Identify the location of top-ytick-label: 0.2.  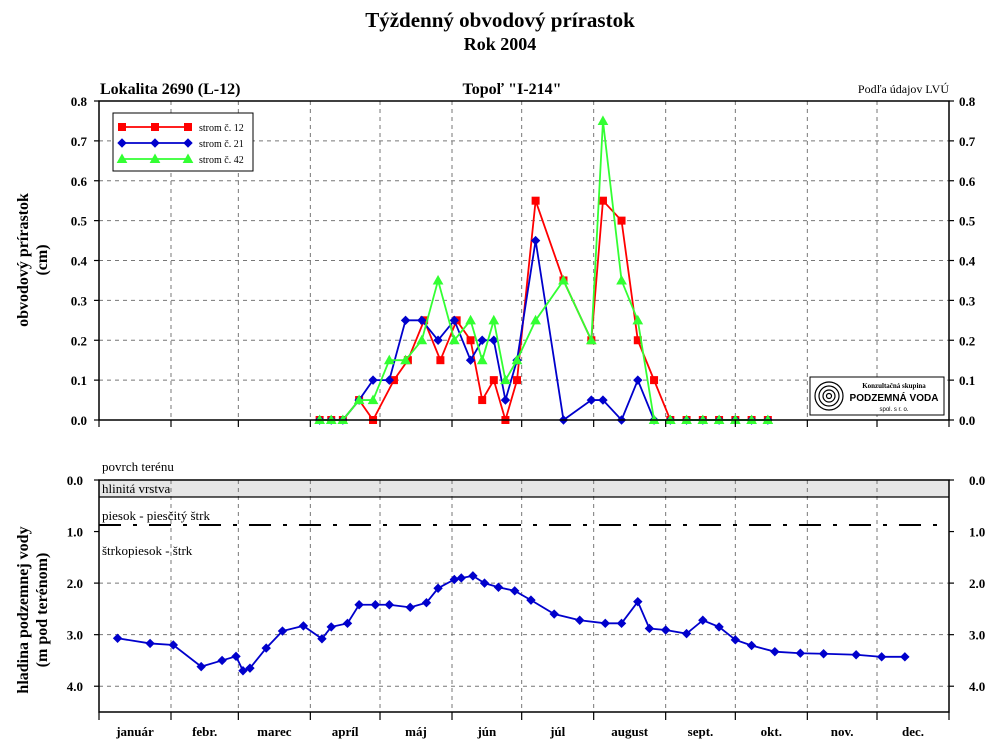
(79, 340).